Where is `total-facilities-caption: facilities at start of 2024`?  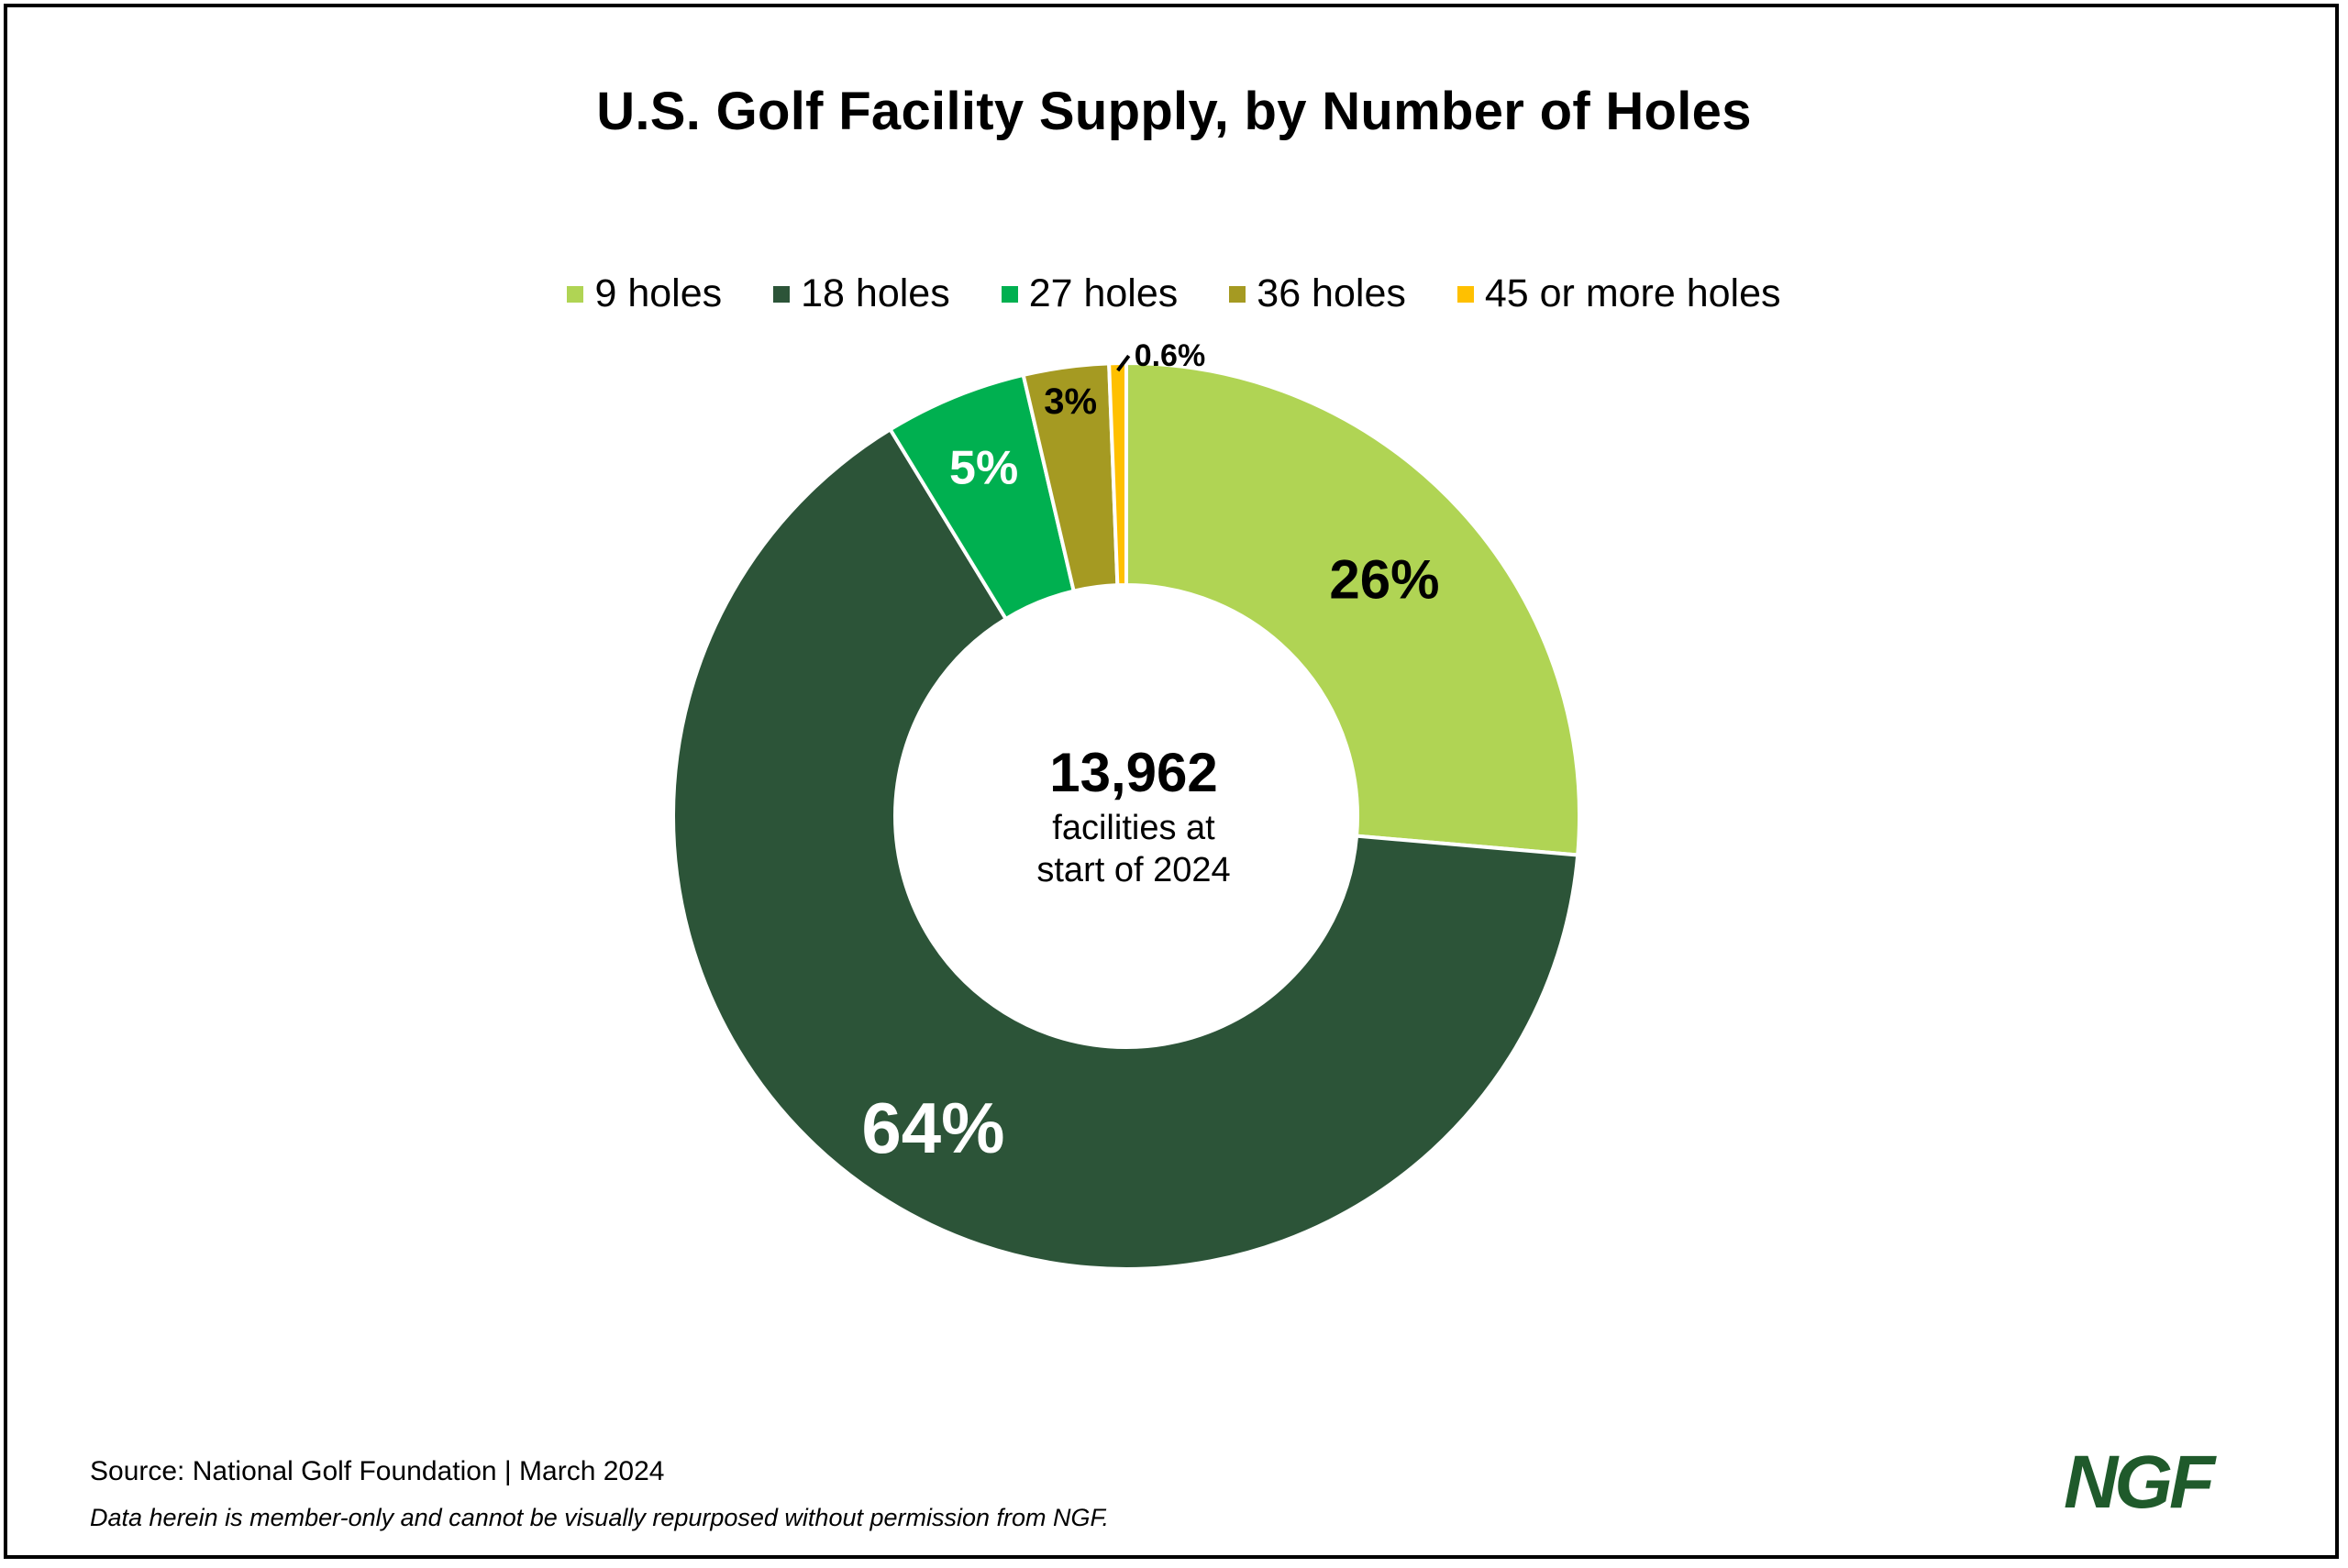
total-facilities-caption: facilities at start of 2024 is located at coordinates (1133, 849).